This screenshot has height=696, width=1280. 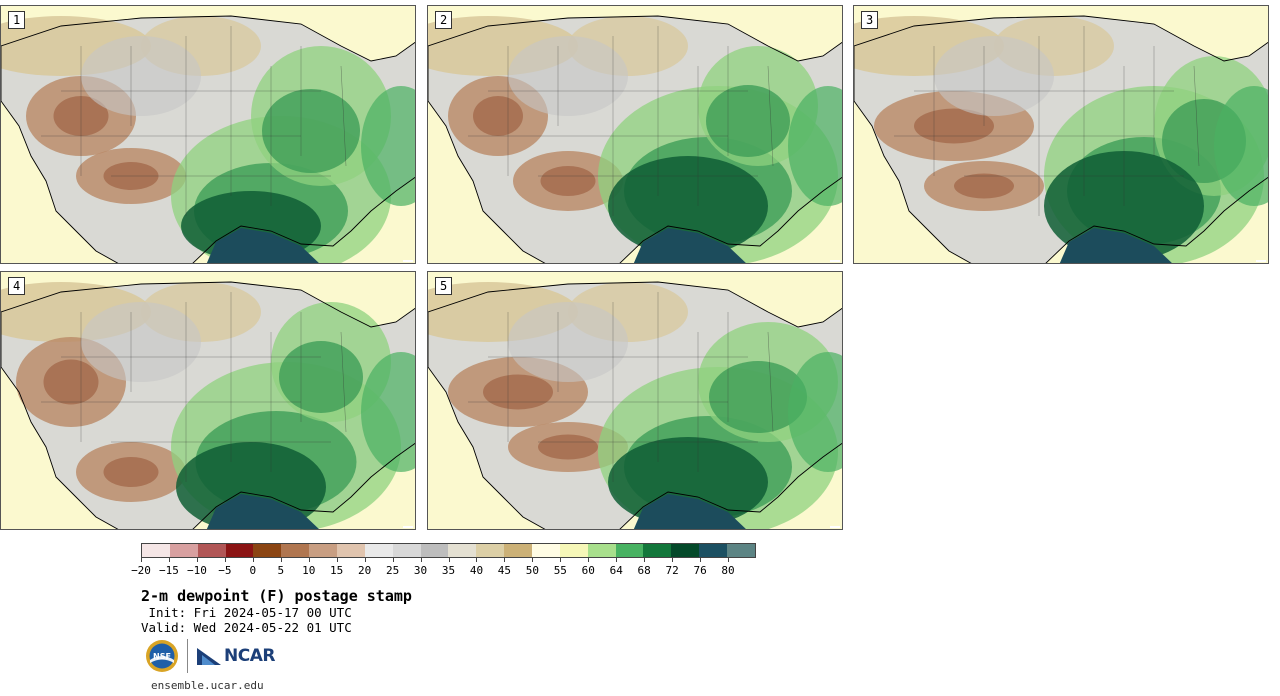 What do you see at coordinates (420, 570) in the screenshot?
I see `colorbar-label: 30` at bounding box center [420, 570].